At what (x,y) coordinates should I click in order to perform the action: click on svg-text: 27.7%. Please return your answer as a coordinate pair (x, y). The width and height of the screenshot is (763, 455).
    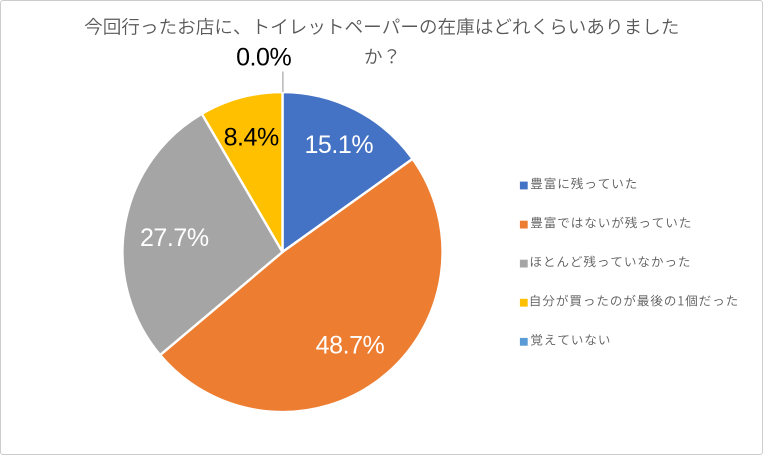
    Looking at the image, I should click on (174, 238).